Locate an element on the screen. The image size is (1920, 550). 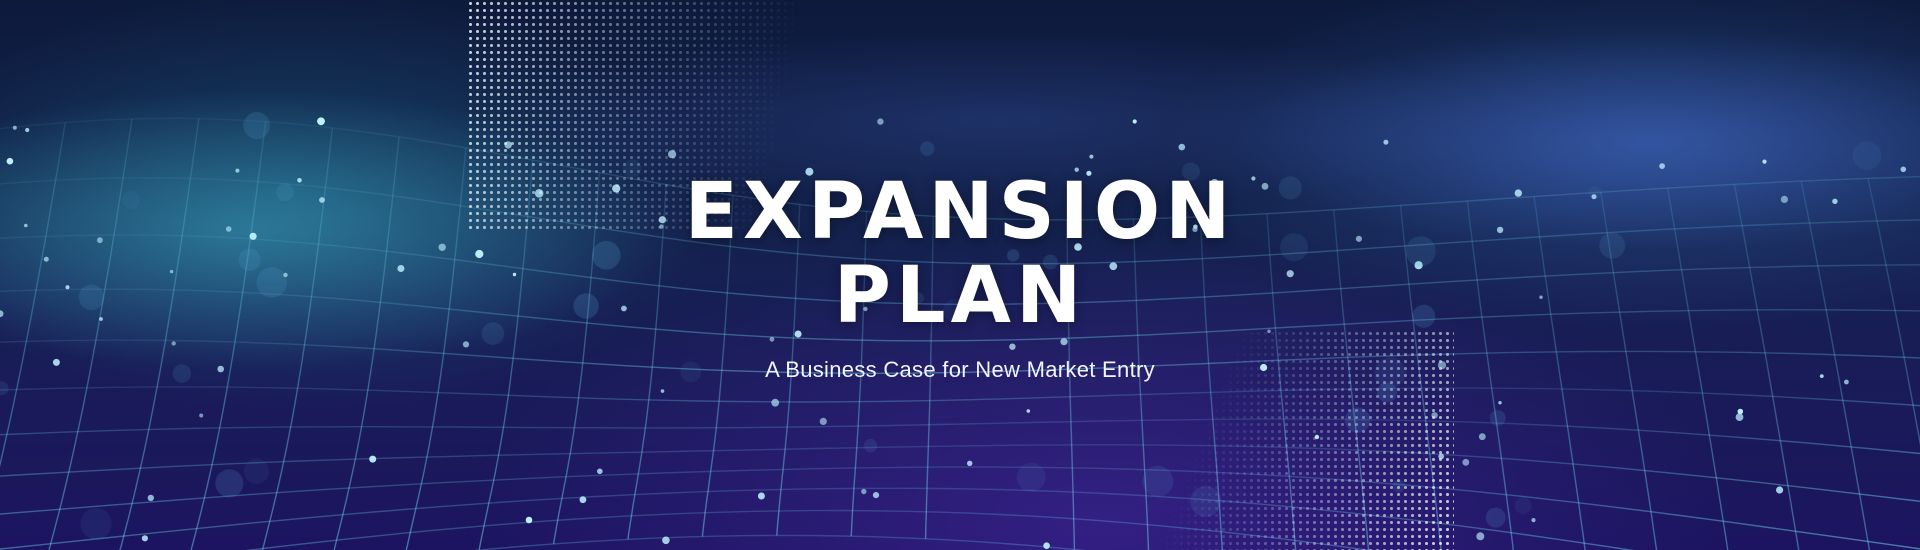
subtitle: A Business Case for New Market Entry is located at coordinates (960, 369).